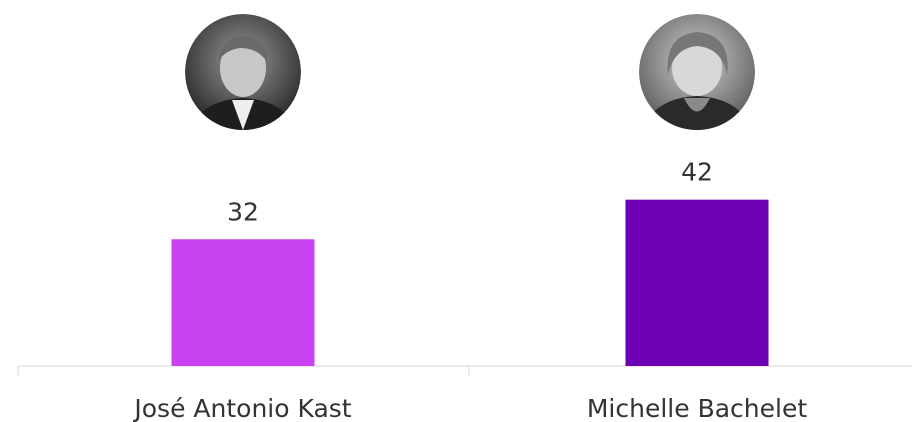  What do you see at coordinates (241, 408) in the screenshot?
I see `category-label: José Antonio Kast` at bounding box center [241, 408].